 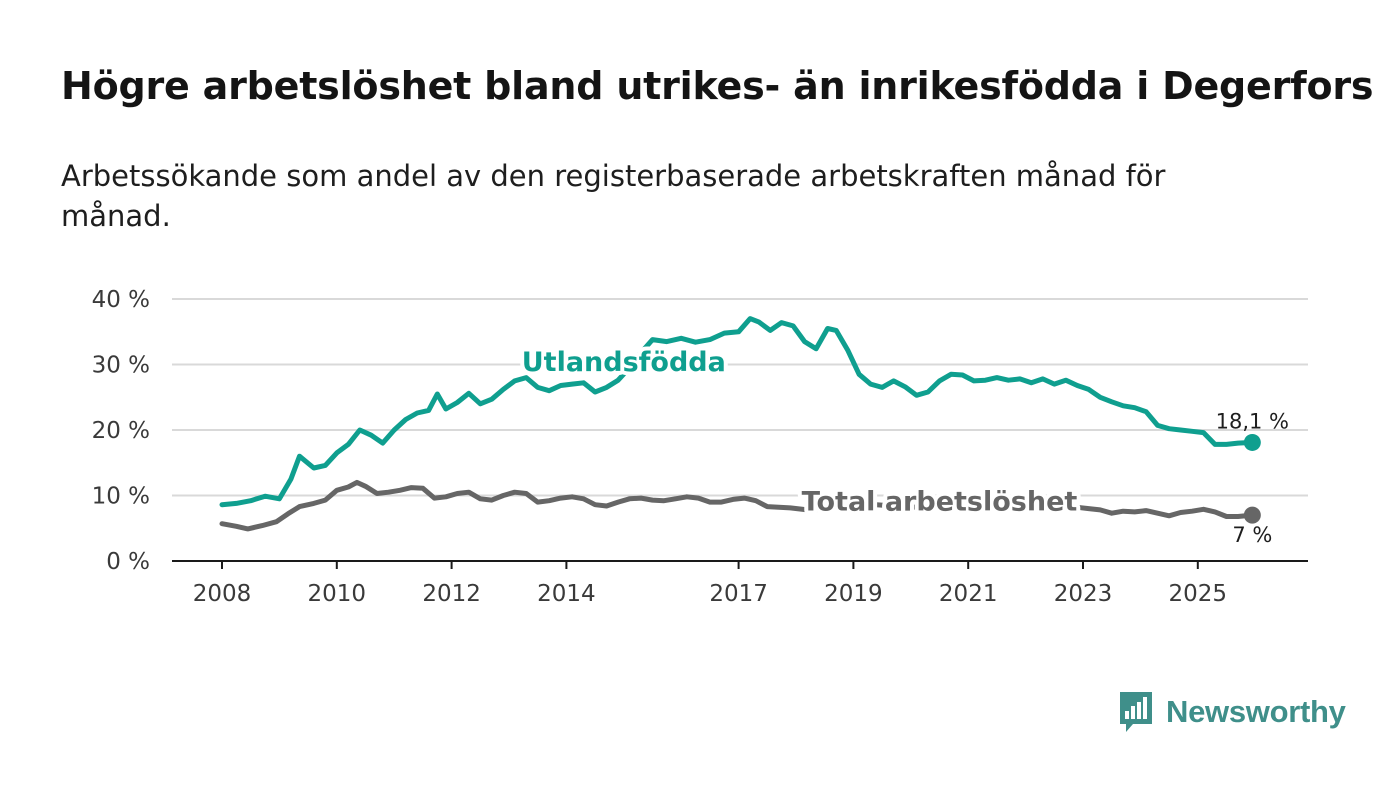 I want to click on brand-name: Newsworthy, so click(x=1256, y=711).